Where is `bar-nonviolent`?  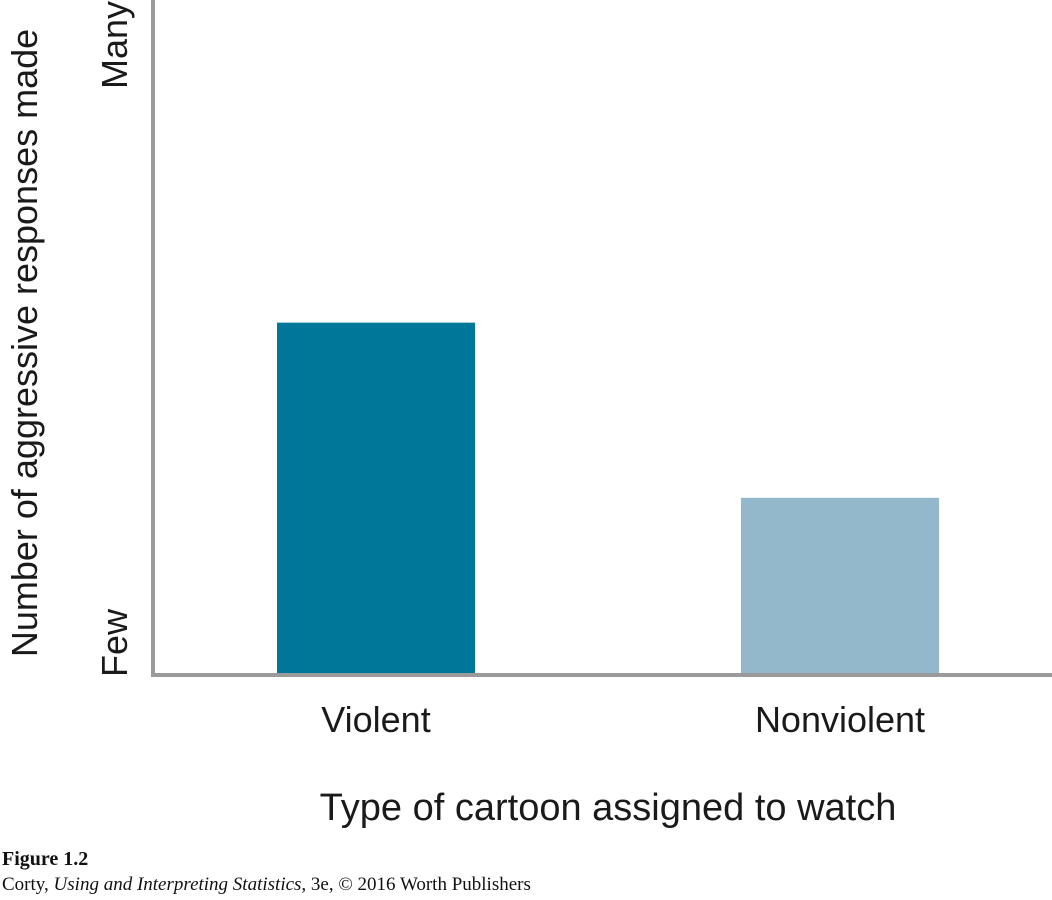 bar-nonviolent is located at coordinates (840, 585).